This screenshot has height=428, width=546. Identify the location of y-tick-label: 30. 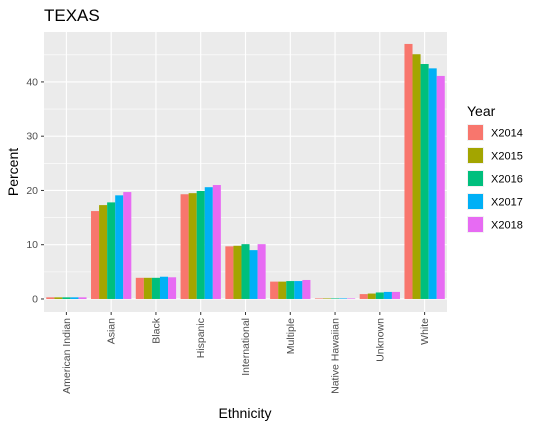
(32, 137).